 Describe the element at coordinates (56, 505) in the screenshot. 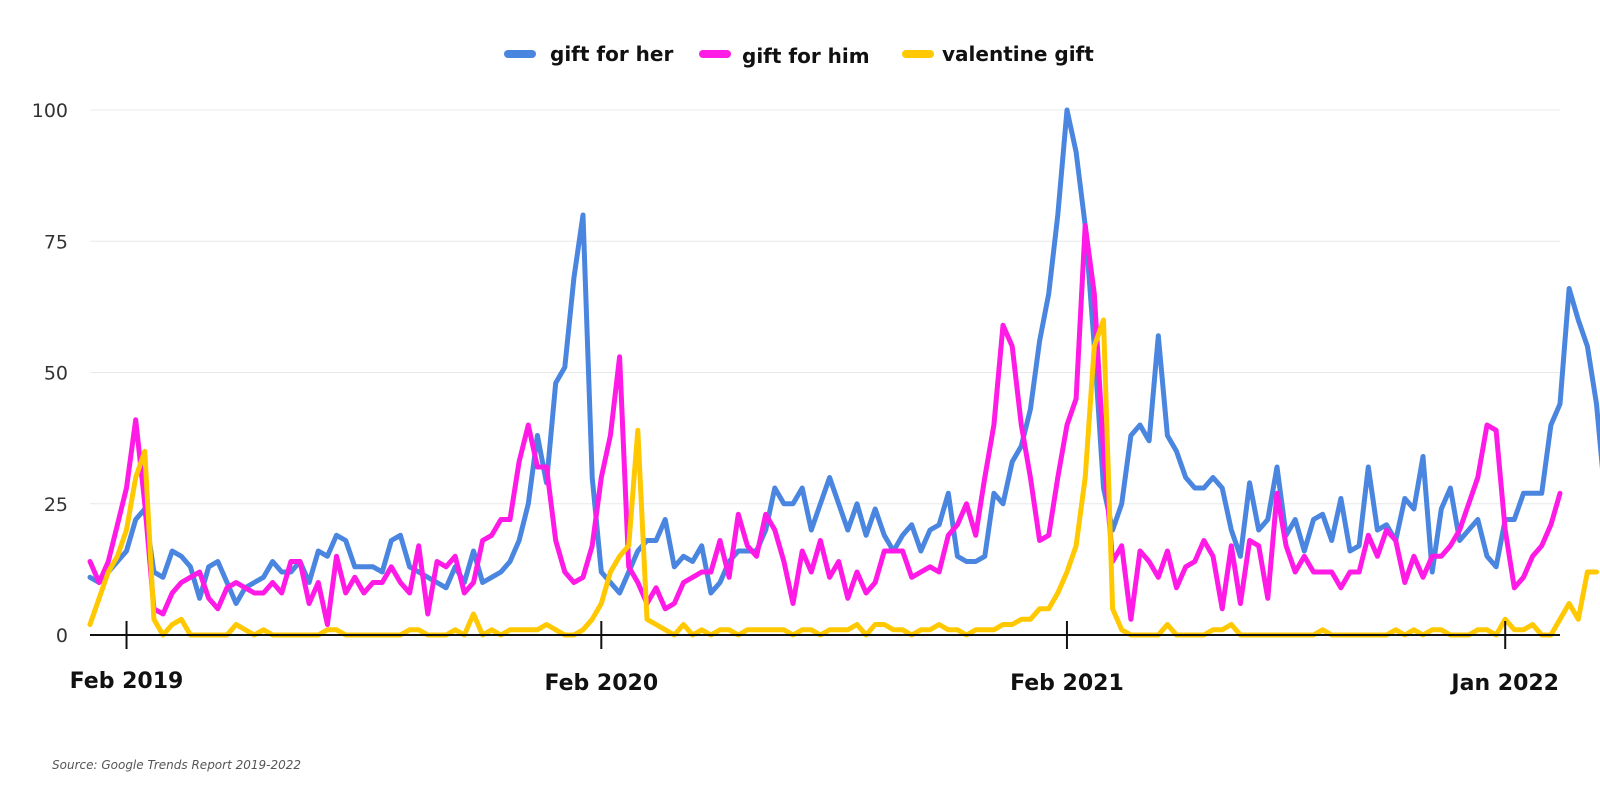

I see `y-tick-label: 25` at that location.